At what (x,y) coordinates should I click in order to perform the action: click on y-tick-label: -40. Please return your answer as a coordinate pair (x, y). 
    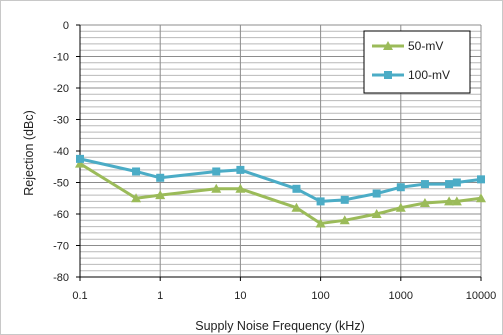
    Looking at the image, I should click on (61, 152).